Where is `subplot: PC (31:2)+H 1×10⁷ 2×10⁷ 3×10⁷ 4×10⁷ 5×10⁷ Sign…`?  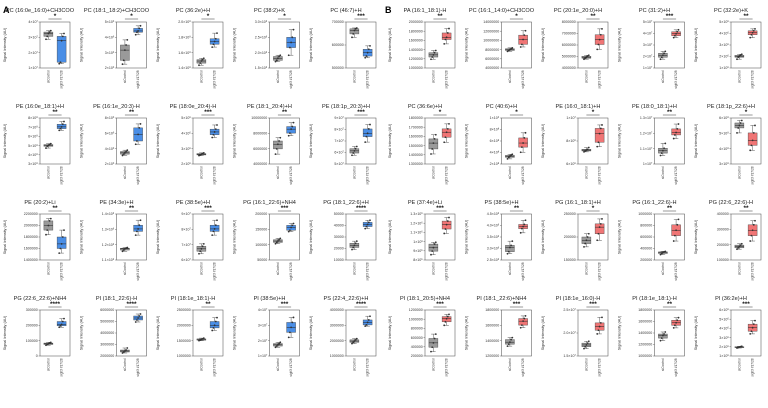 subplot: PC (31:2)+H 1×10⁷ 2×10⁷ 3×10⁷ 4×10⁷ 5×10⁷ Sign… is located at coordinates (651, 48).